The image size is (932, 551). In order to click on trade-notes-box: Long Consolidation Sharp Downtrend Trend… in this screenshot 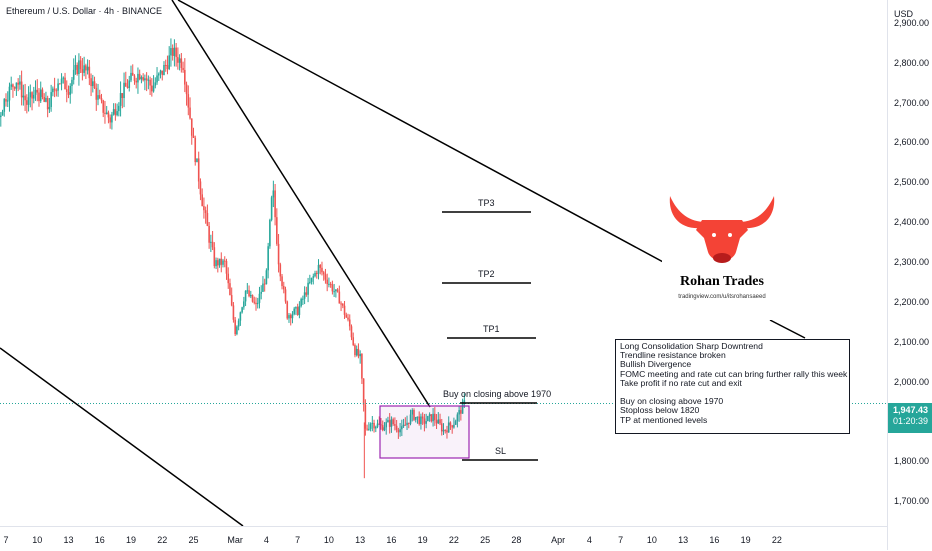, I will do `click(732, 386)`.